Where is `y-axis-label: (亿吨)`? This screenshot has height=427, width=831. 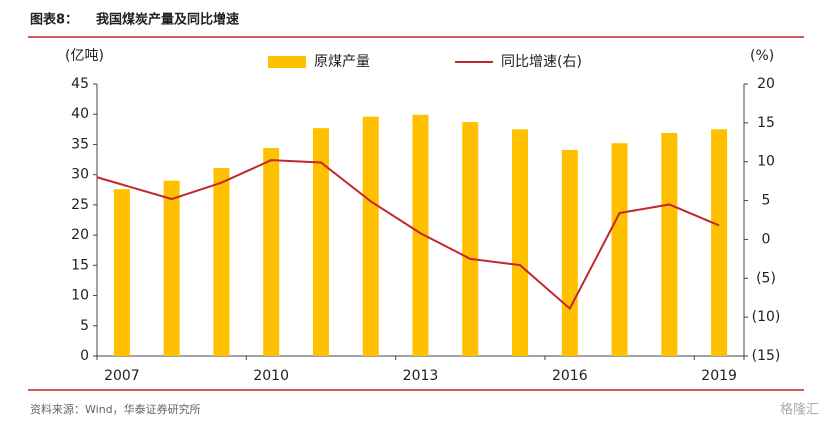 y-axis-label: (亿吨) is located at coordinates (84, 56).